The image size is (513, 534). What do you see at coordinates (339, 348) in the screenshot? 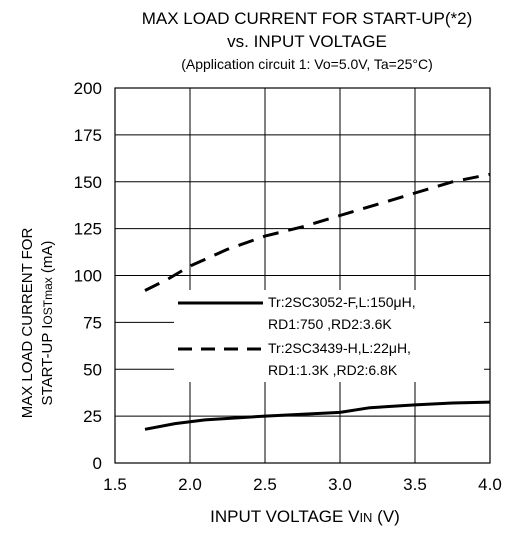
I see `legend-series-2-line1: Tr:2SC3439-H,L:22μH,` at bounding box center [339, 348].